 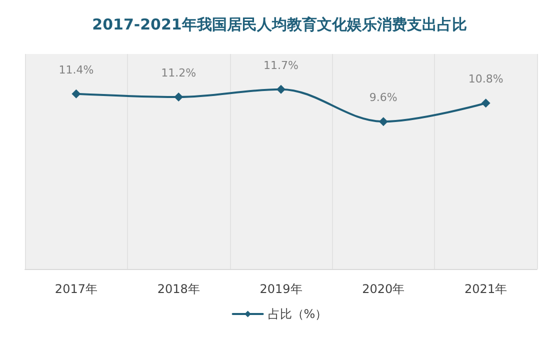 I want to click on x-tick-label: 2017年, so click(x=76, y=289).